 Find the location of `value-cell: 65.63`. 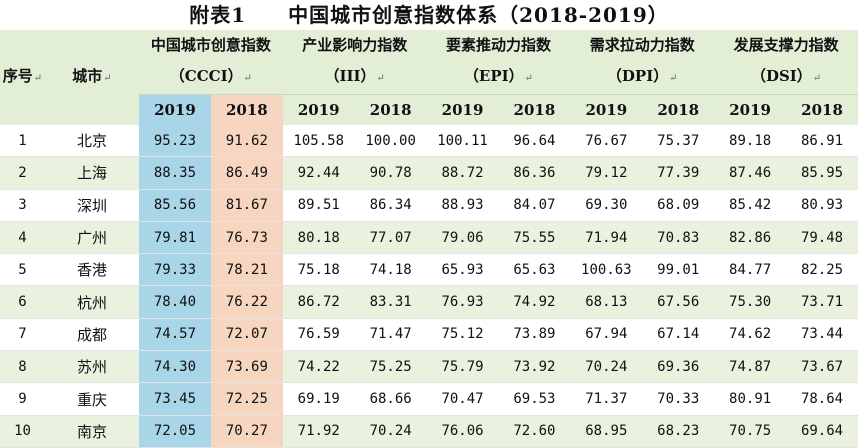

value-cell: 65.63 is located at coordinates (534, 270).